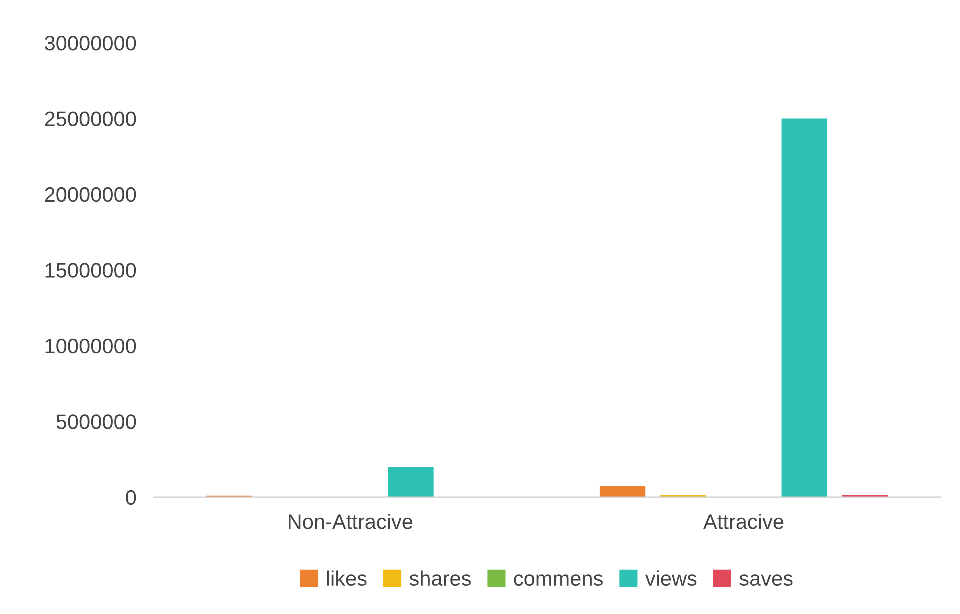 Image resolution: width=960 pixels, height=614 pixels. Describe the element at coordinates (90, 194) in the screenshot. I see `y-tick-label: 20000000` at that location.